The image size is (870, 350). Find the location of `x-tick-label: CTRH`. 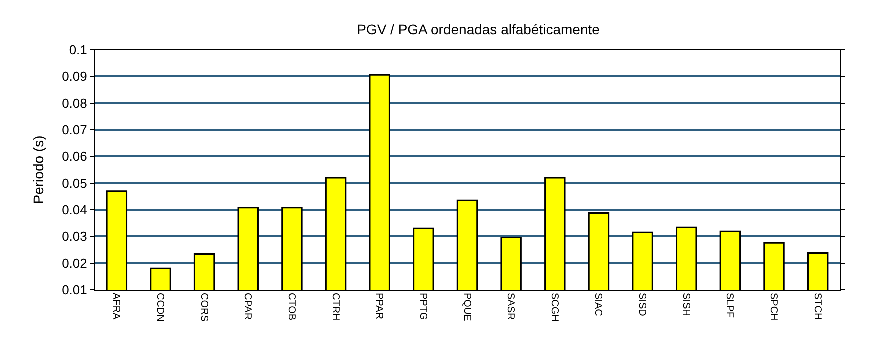

x-tick-label: CTRH is located at coordinates (335, 307).